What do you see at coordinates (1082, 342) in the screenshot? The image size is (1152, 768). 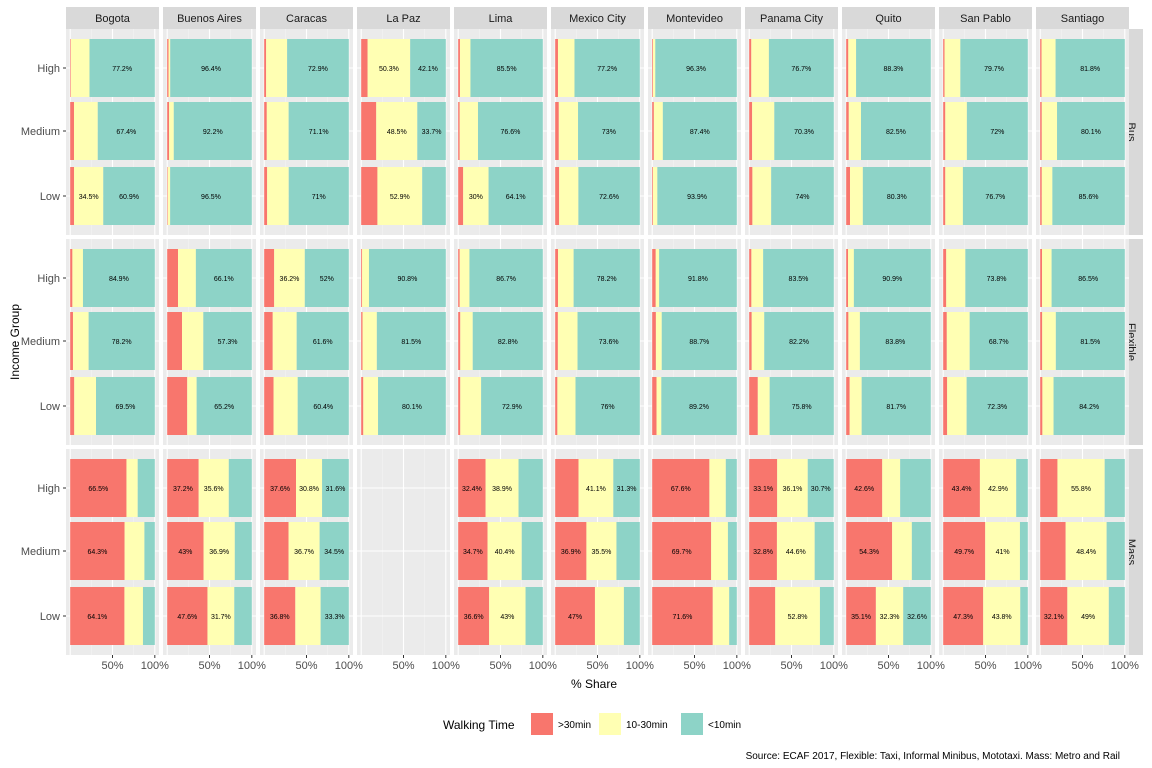 I see `panel-flexible-santiago: 86.5% 81.5% 84.2%` at bounding box center [1082, 342].